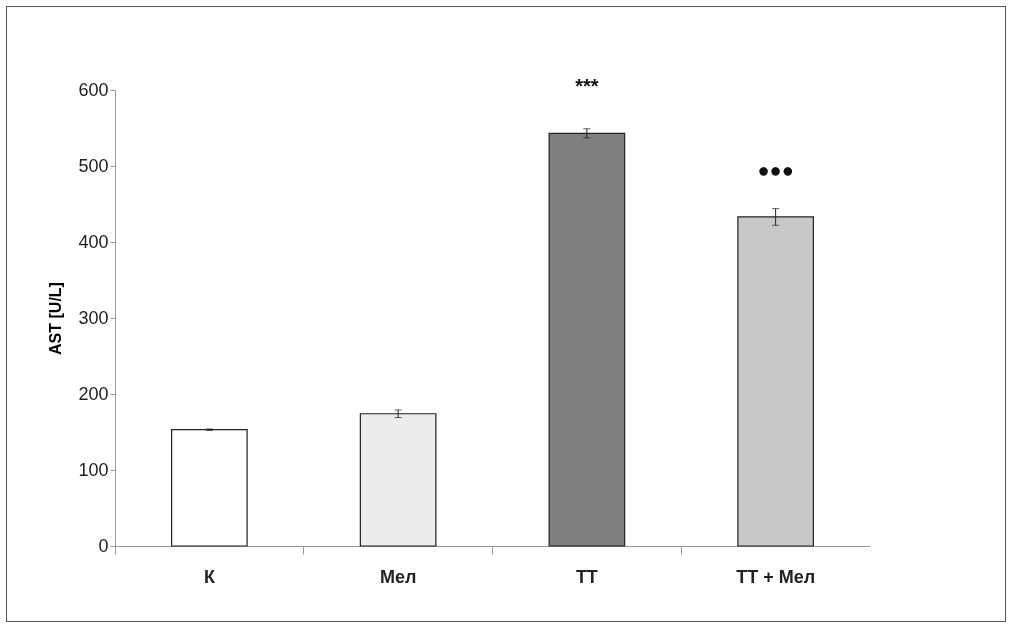  Describe the element at coordinates (93, 393) in the screenshot. I see `y-tick-label: 200` at that location.